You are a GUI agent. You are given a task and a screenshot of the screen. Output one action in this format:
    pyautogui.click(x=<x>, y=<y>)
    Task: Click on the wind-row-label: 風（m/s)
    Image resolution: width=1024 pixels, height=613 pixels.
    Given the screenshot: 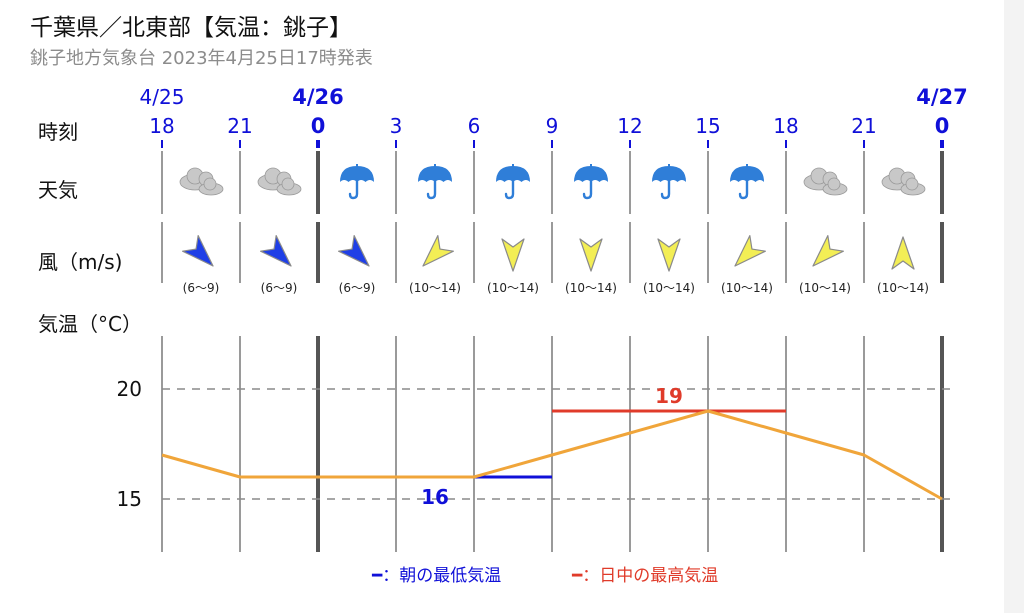 What is the action you would take?
    pyautogui.click(x=80, y=262)
    